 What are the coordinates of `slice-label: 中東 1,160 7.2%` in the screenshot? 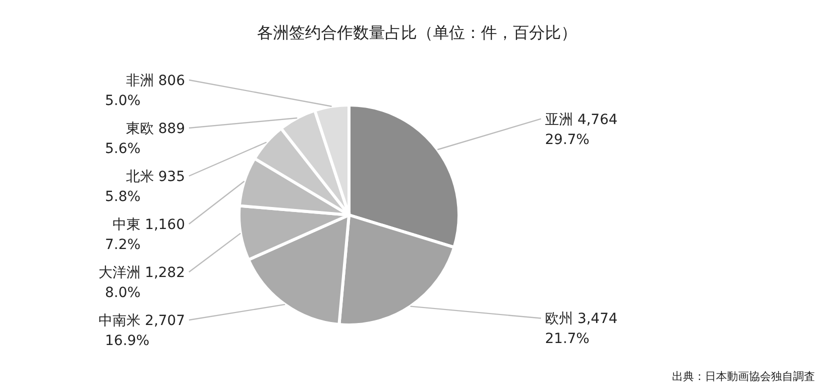 It's located at (145, 235).